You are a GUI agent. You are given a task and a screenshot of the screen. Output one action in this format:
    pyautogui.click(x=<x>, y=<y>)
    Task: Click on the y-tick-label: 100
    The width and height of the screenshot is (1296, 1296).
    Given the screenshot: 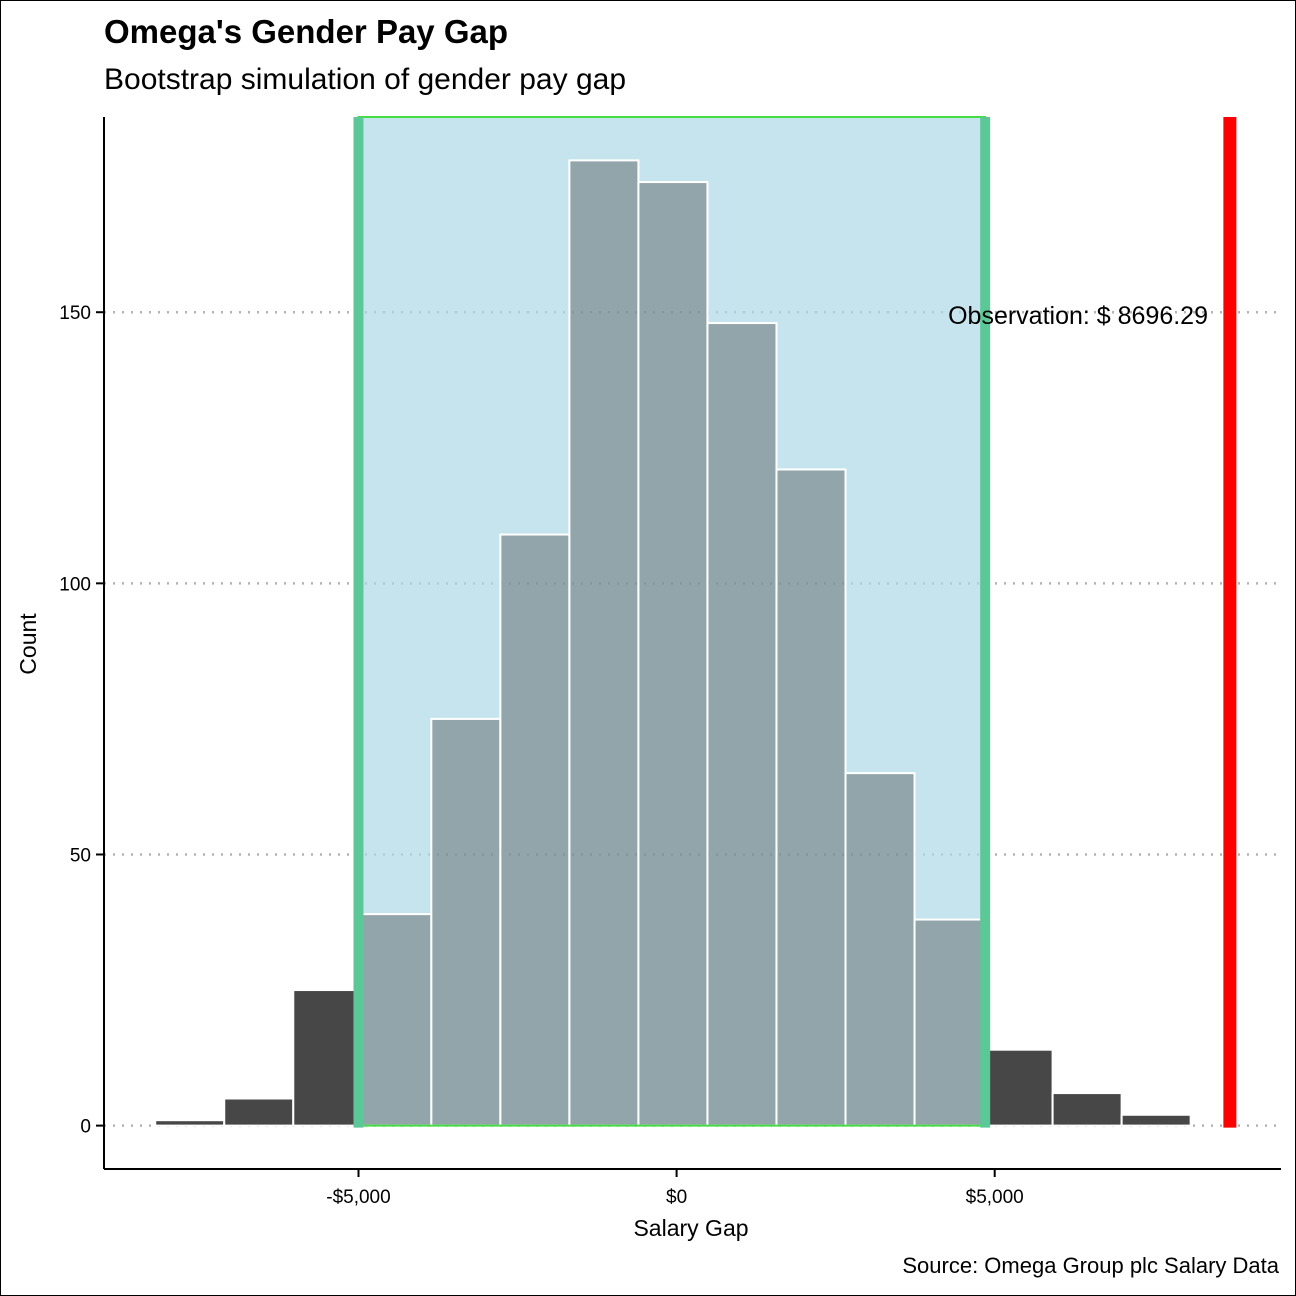 What is the action you would take?
    pyautogui.click(x=75, y=584)
    